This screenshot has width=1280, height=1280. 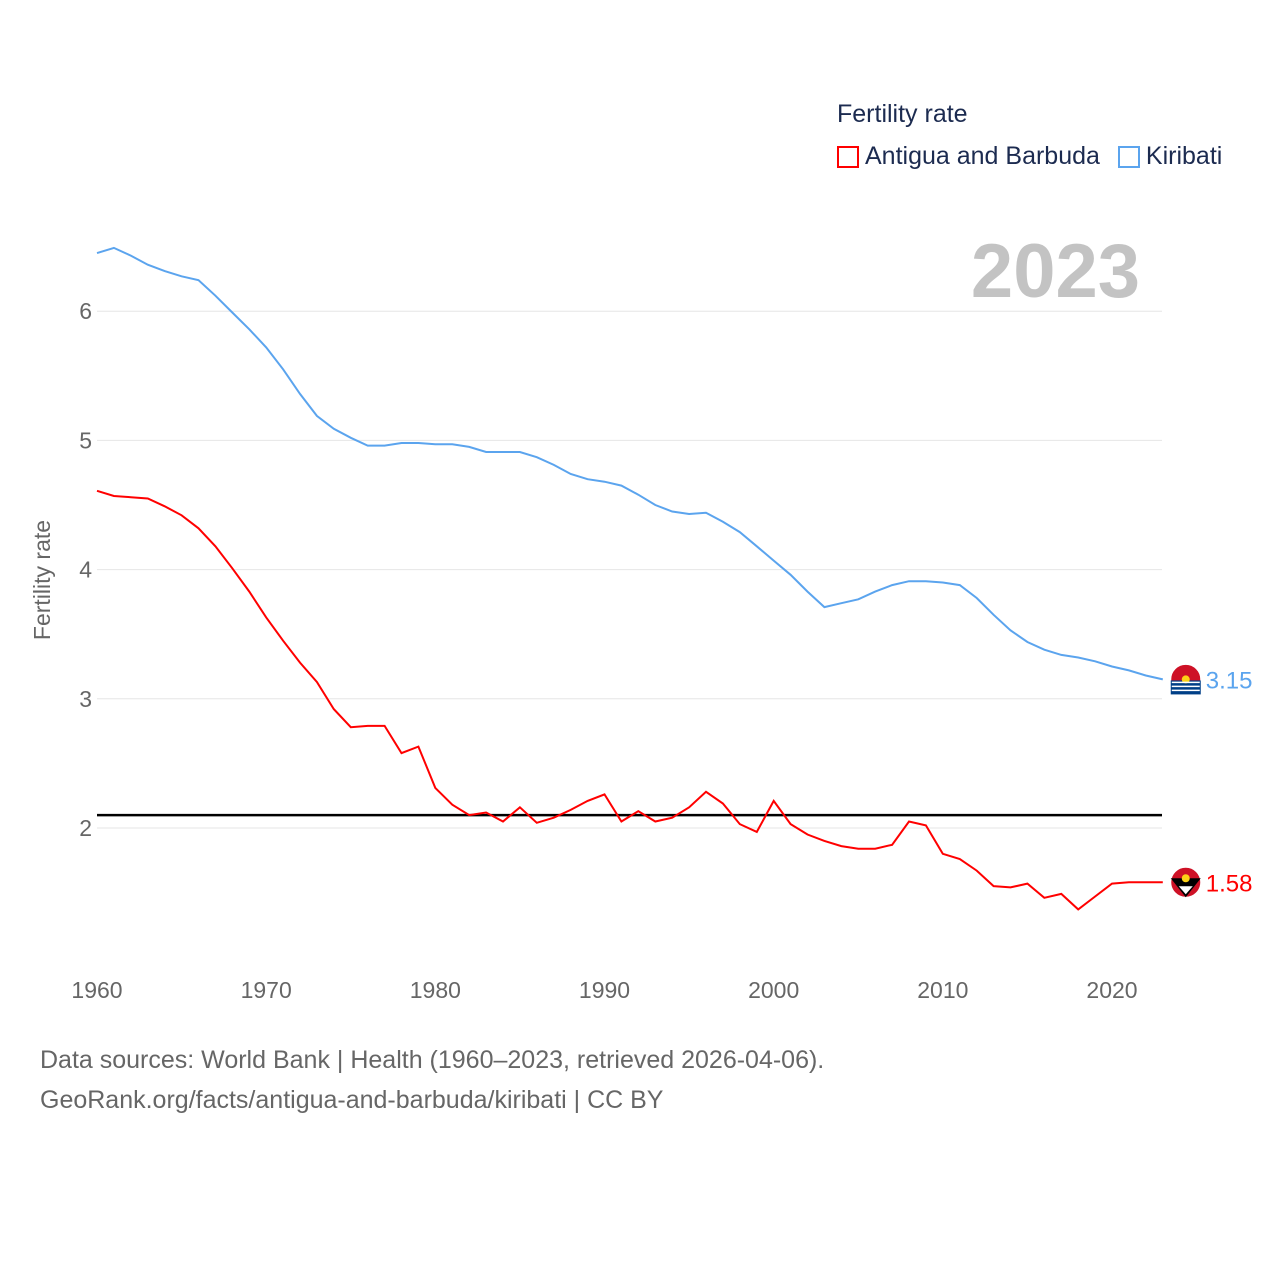 I want to click on end-value-label: 3.15, so click(x=1229, y=680).